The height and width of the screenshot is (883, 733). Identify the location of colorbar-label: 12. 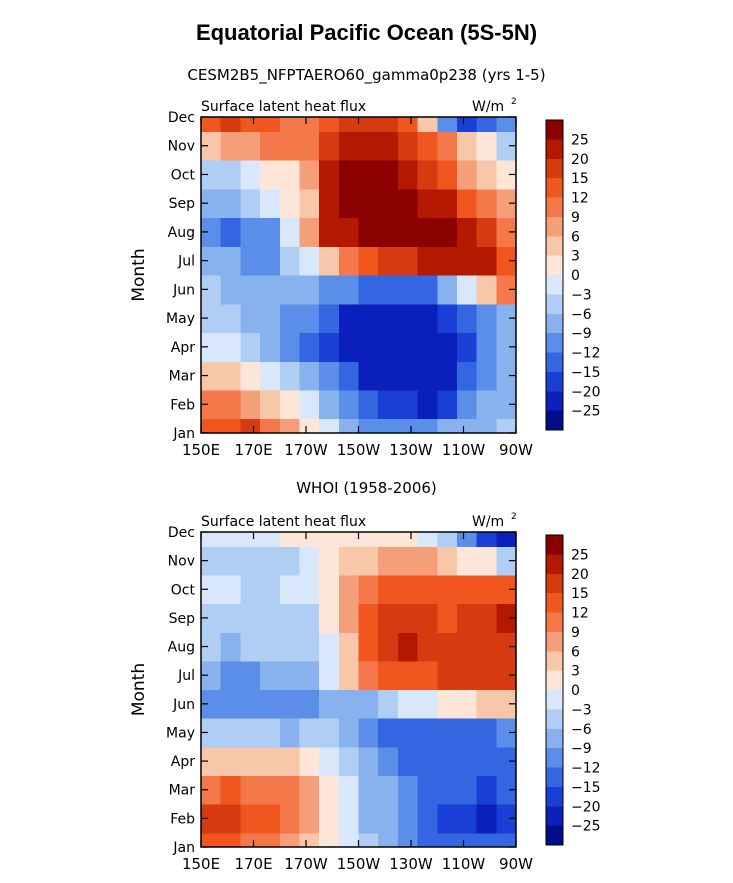
(580, 614).